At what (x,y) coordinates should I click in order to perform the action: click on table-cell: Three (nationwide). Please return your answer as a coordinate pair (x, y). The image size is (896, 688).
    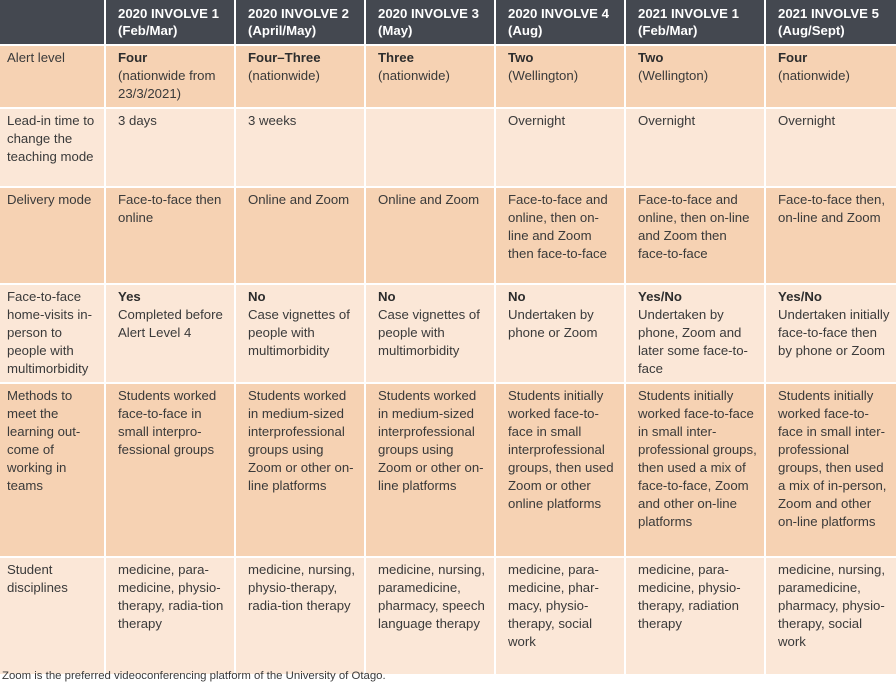
    Looking at the image, I should click on (430, 77).